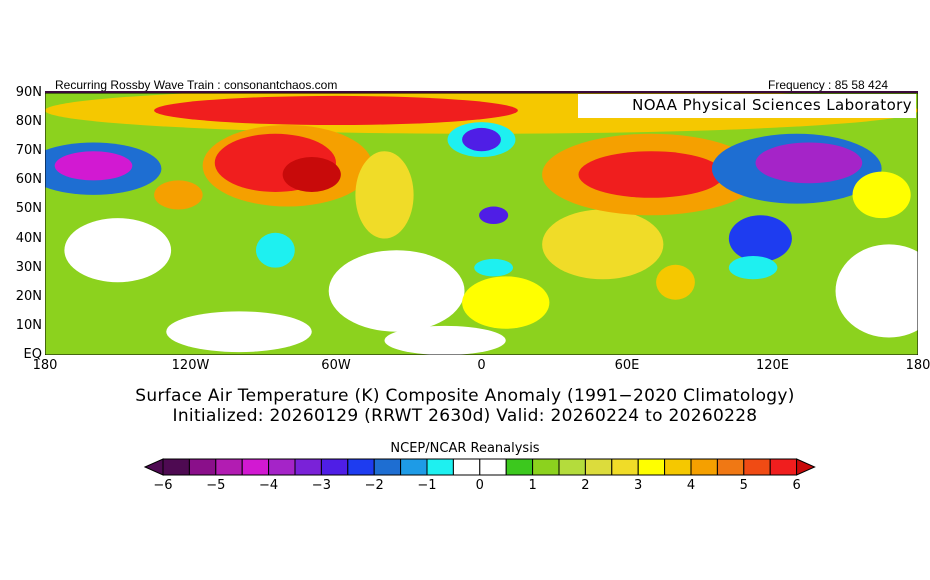 The image size is (930, 580). What do you see at coordinates (336, 365) in the screenshot?
I see `lon-tick-label: 60W` at bounding box center [336, 365].